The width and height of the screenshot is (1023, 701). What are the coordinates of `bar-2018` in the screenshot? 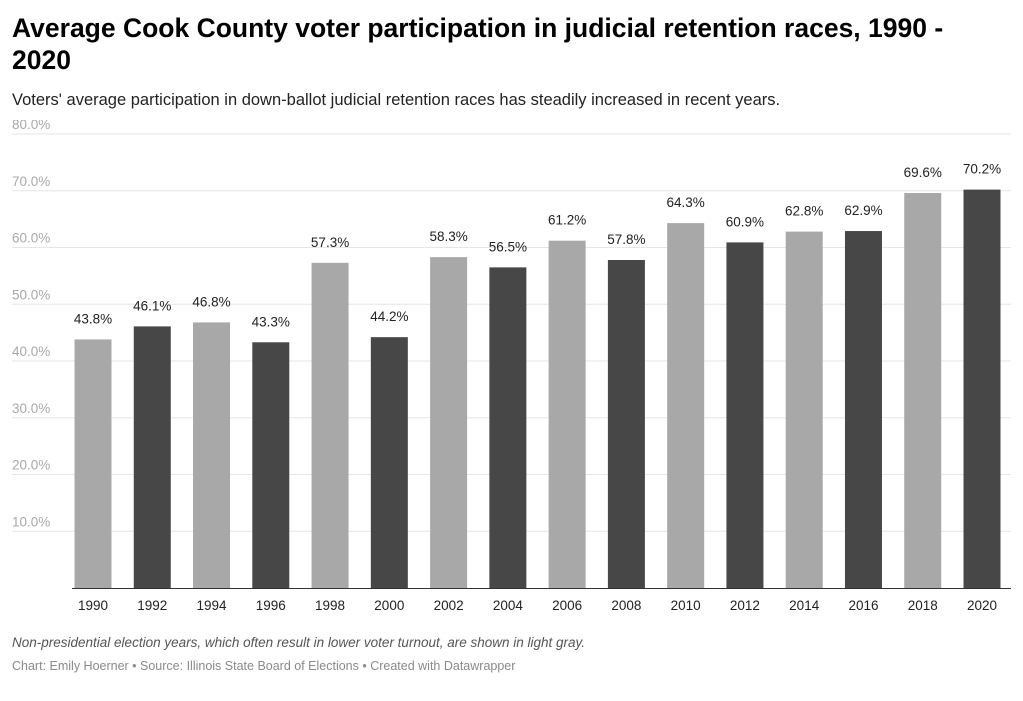 It's located at (923, 390).